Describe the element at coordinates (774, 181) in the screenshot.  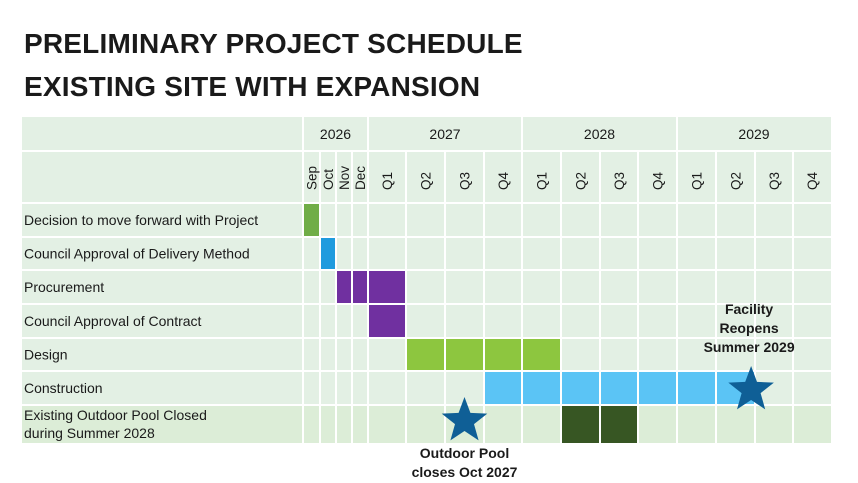
I see `period-label-14: Q3` at that location.